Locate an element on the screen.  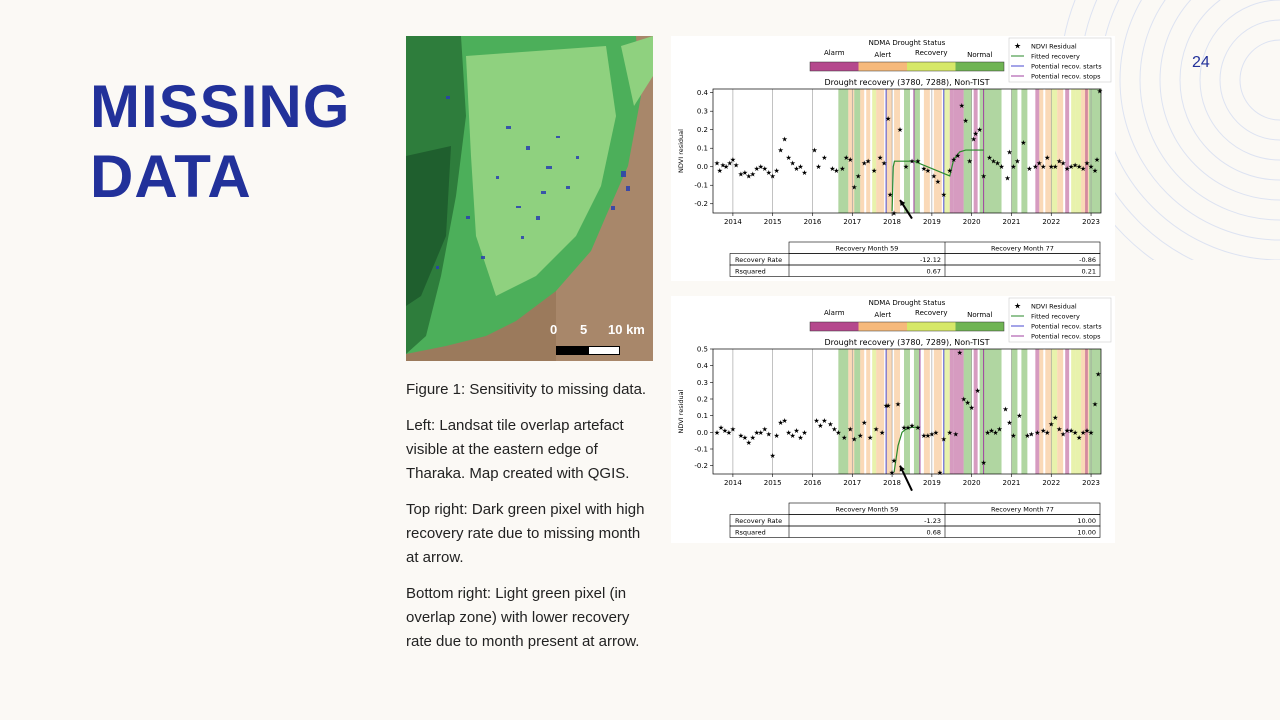
table-cell: -12.12 is located at coordinates (930, 260).